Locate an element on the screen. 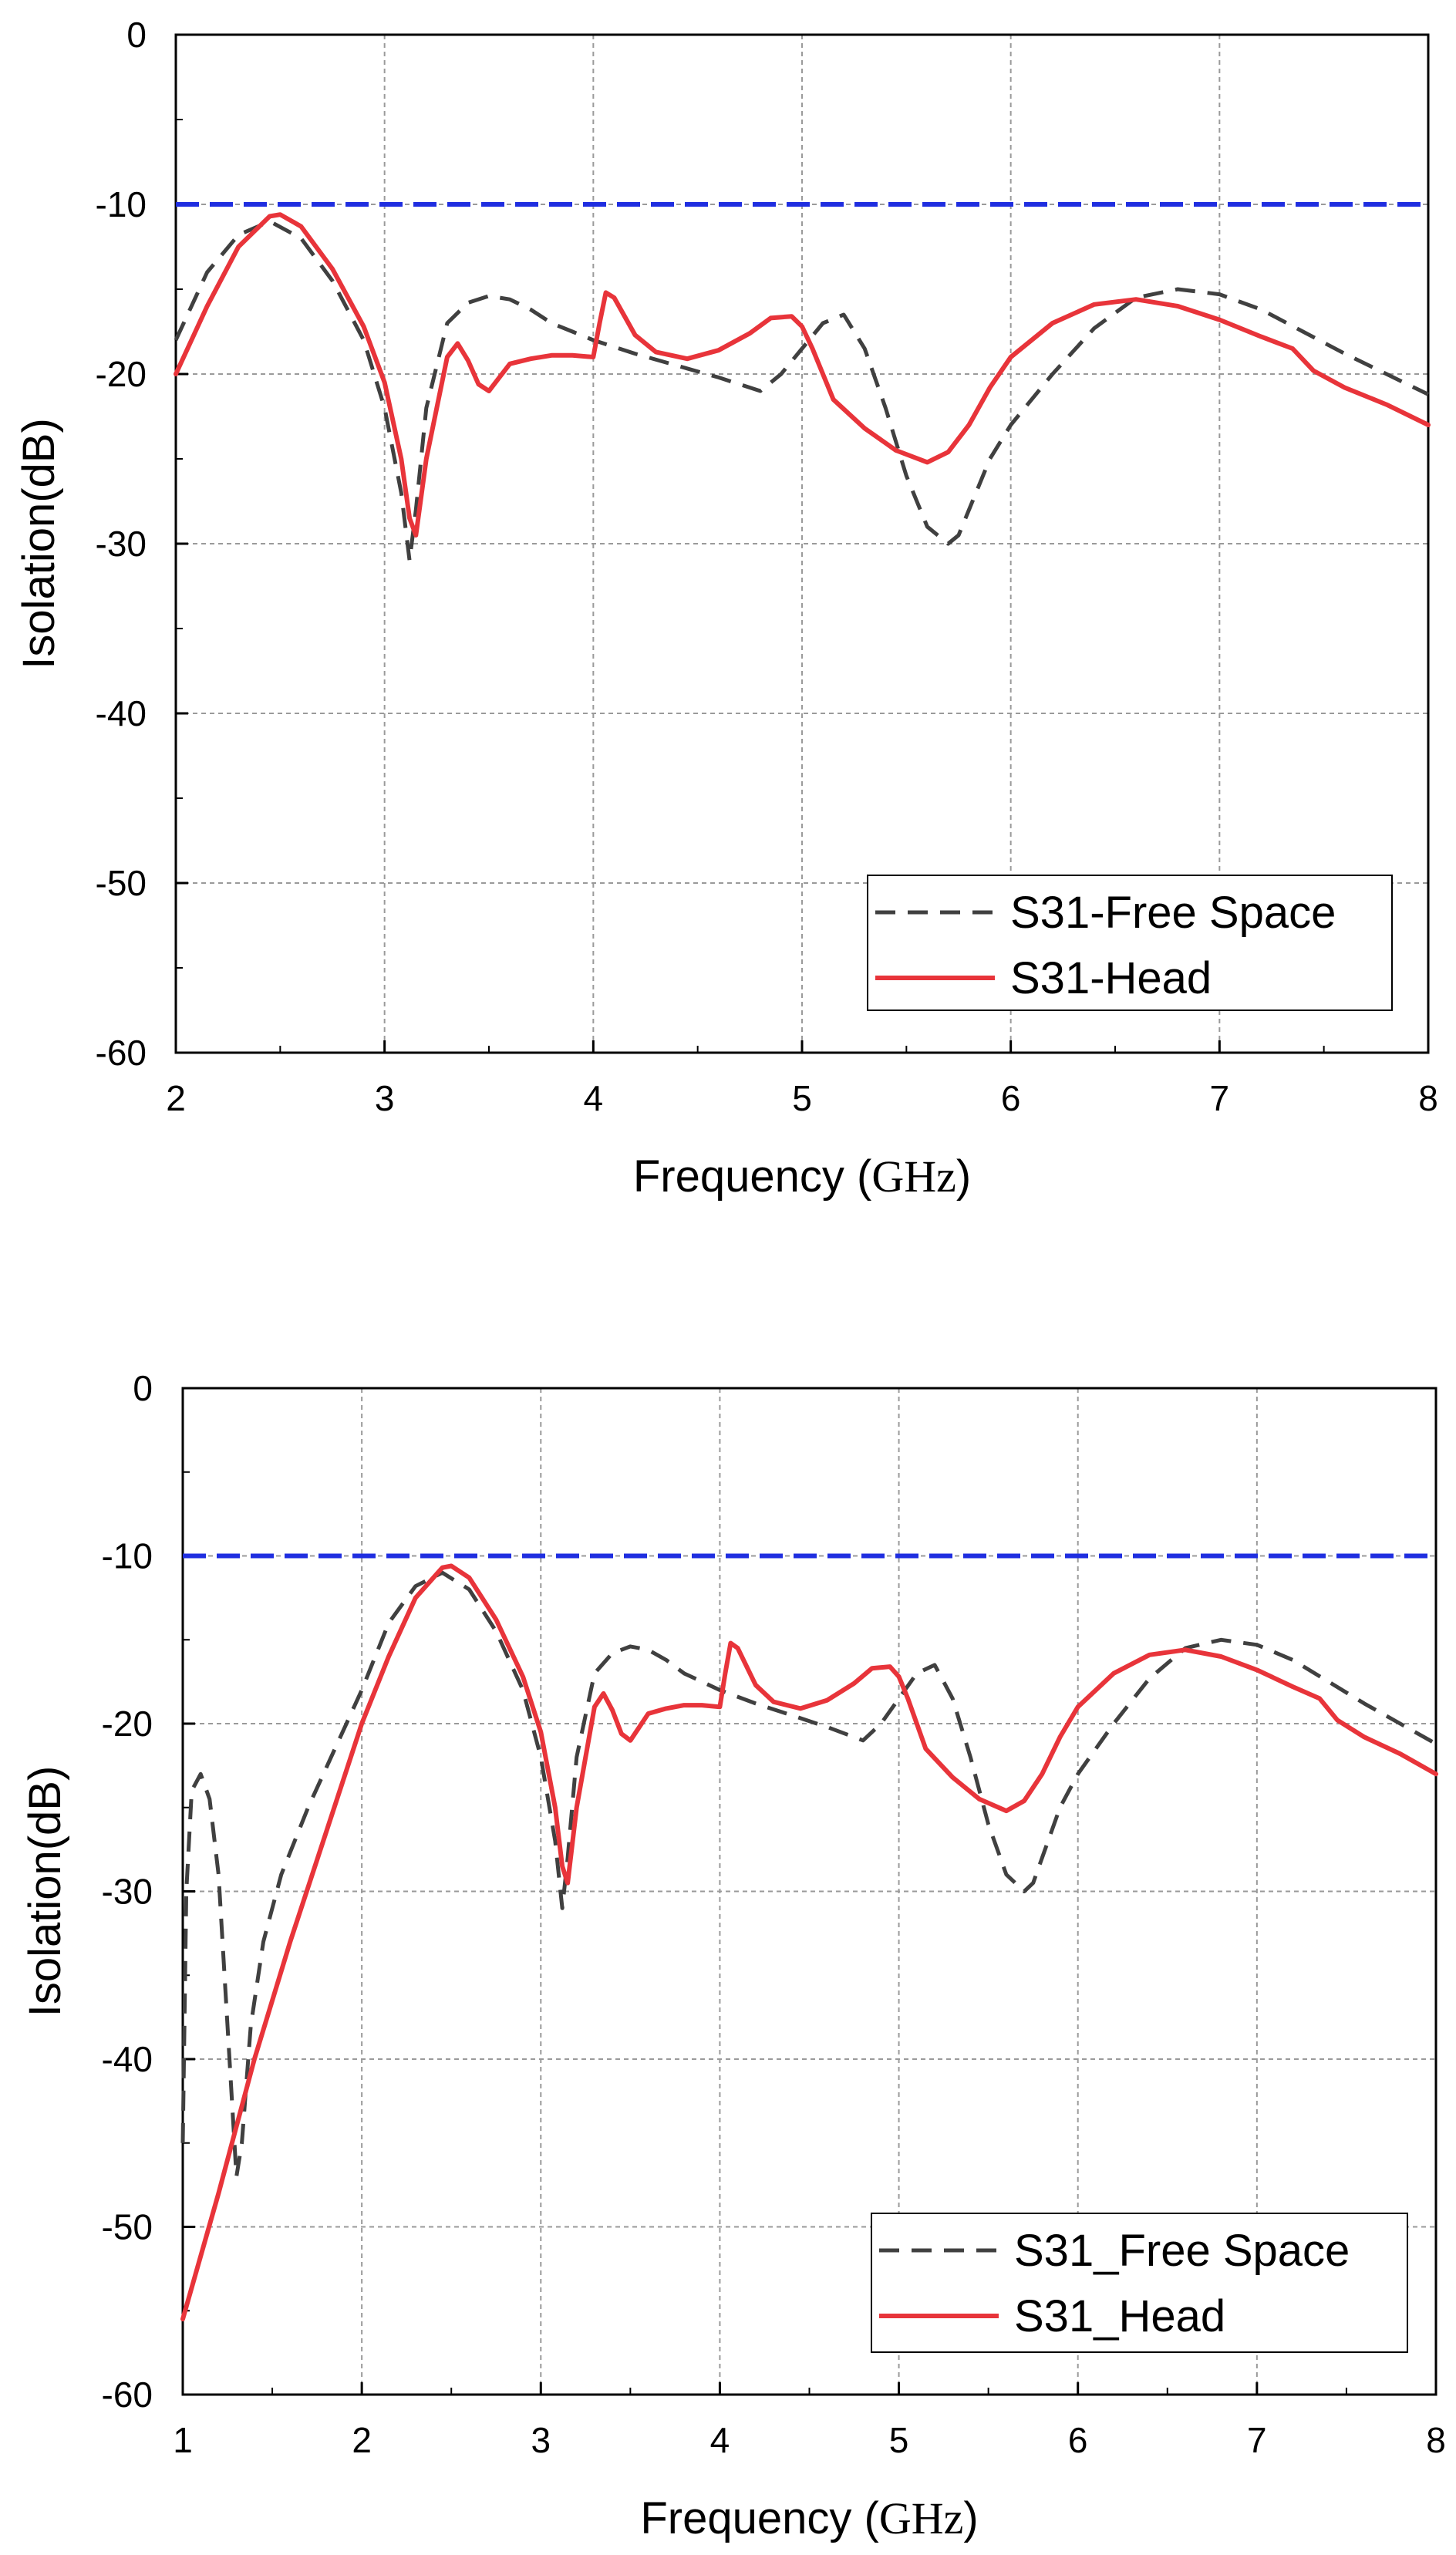 This screenshot has height=2555, width=1456. bottom-y-tick-label: -30 is located at coordinates (128, 1892).